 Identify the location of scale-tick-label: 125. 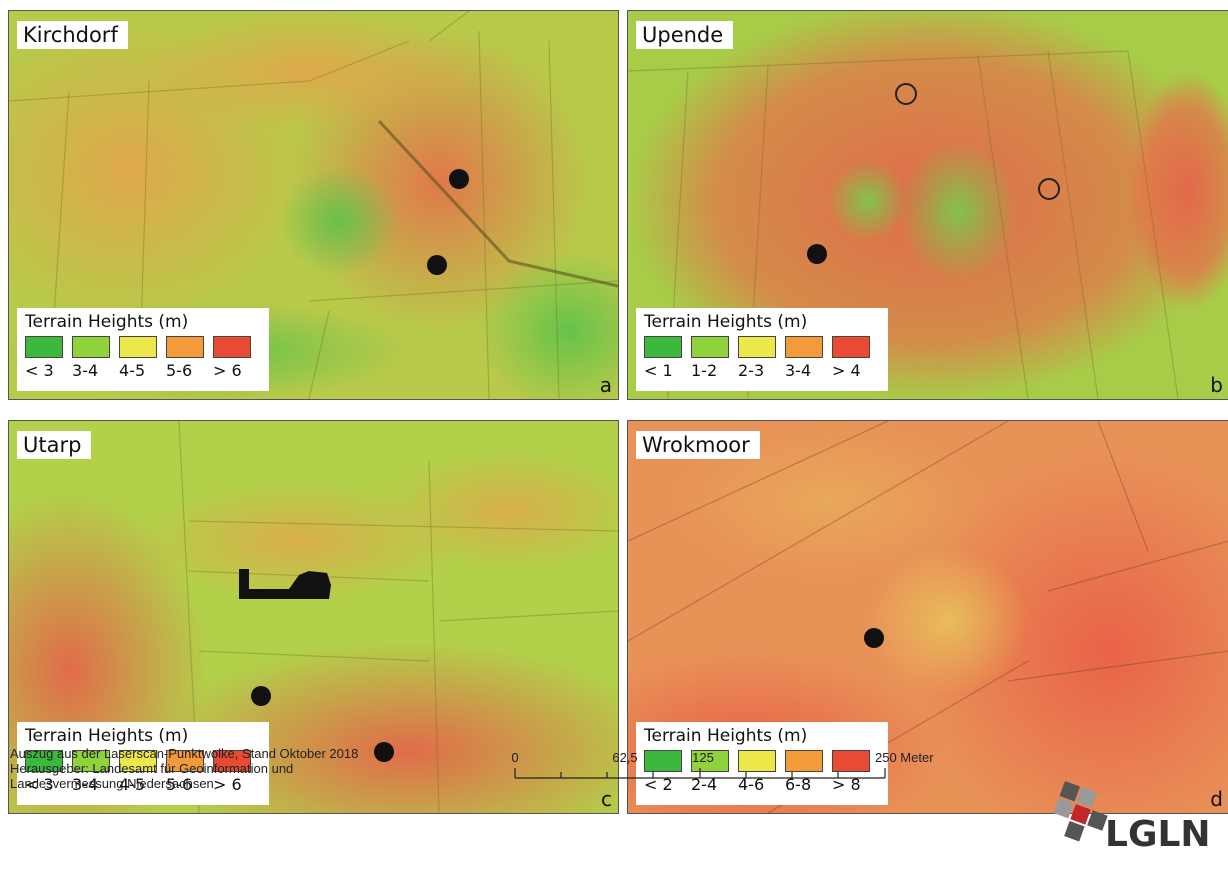
(703, 757).